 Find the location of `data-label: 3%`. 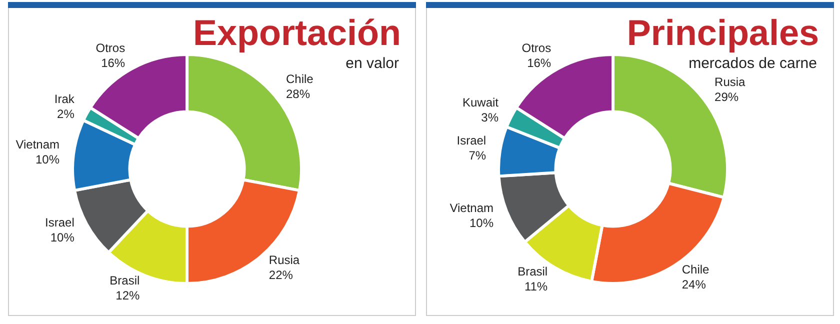

data-label: 3% is located at coordinates (490, 117).